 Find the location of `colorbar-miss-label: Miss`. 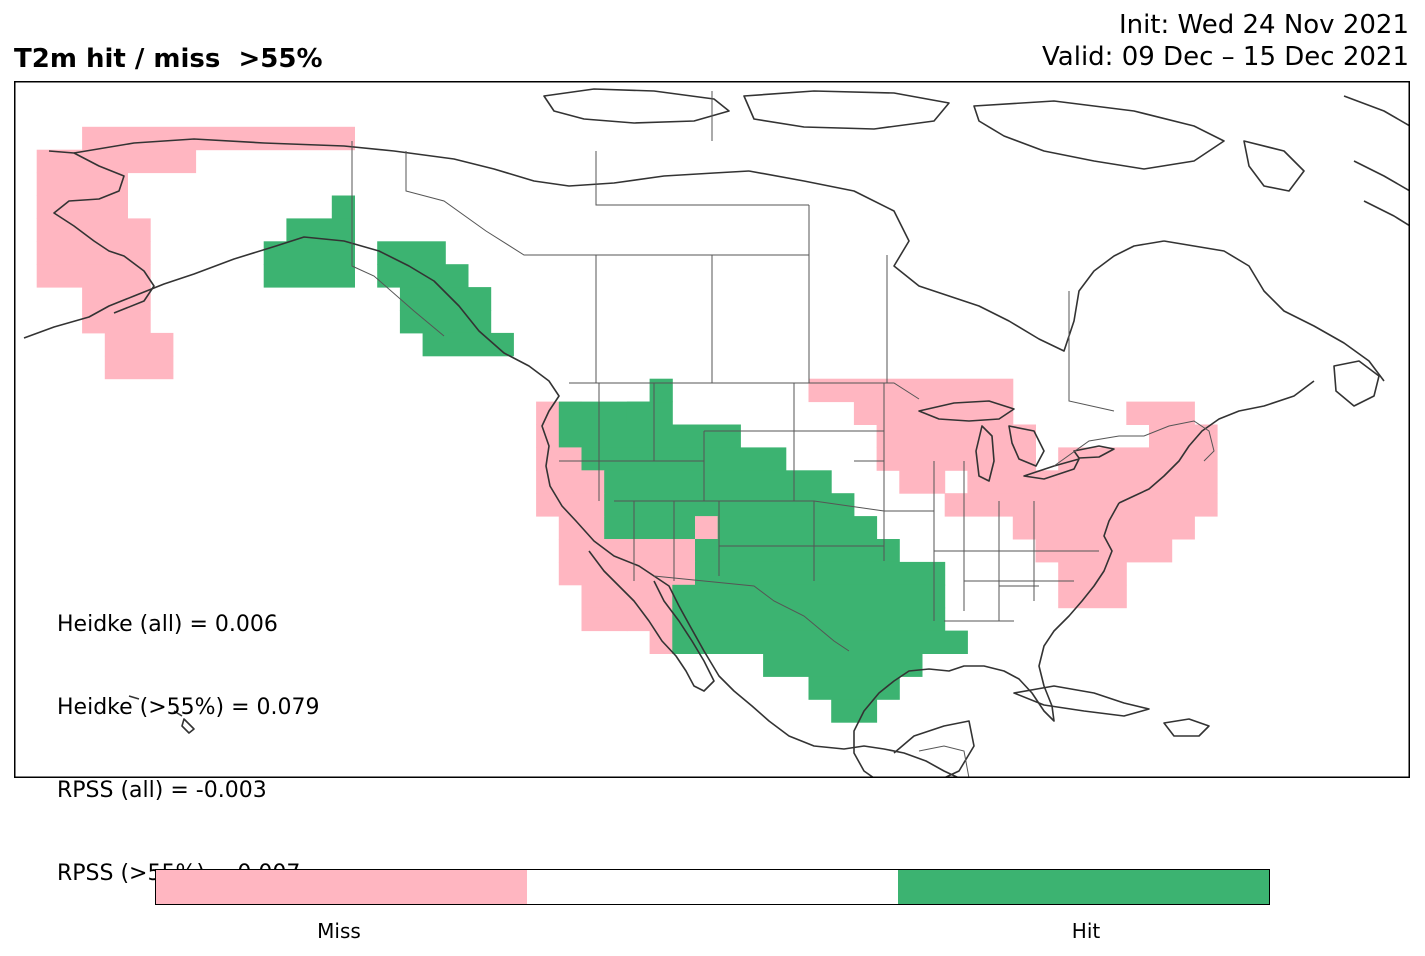

colorbar-miss-label: Miss is located at coordinates (339, 931).